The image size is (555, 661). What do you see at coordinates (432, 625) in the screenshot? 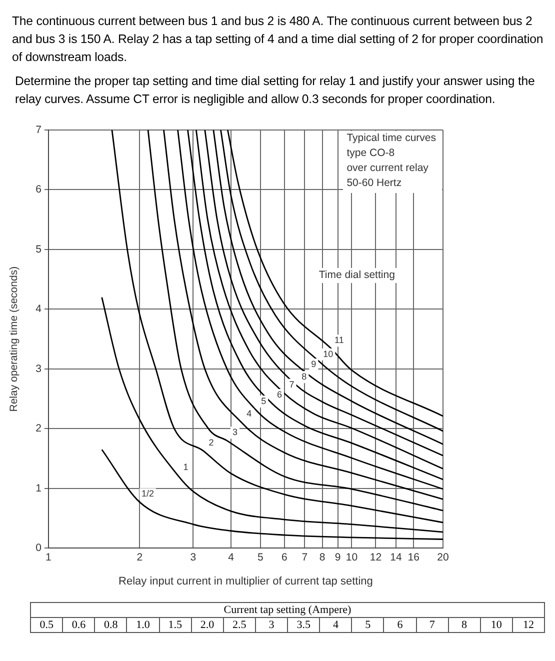
I see `text: 7` at bounding box center [432, 625].